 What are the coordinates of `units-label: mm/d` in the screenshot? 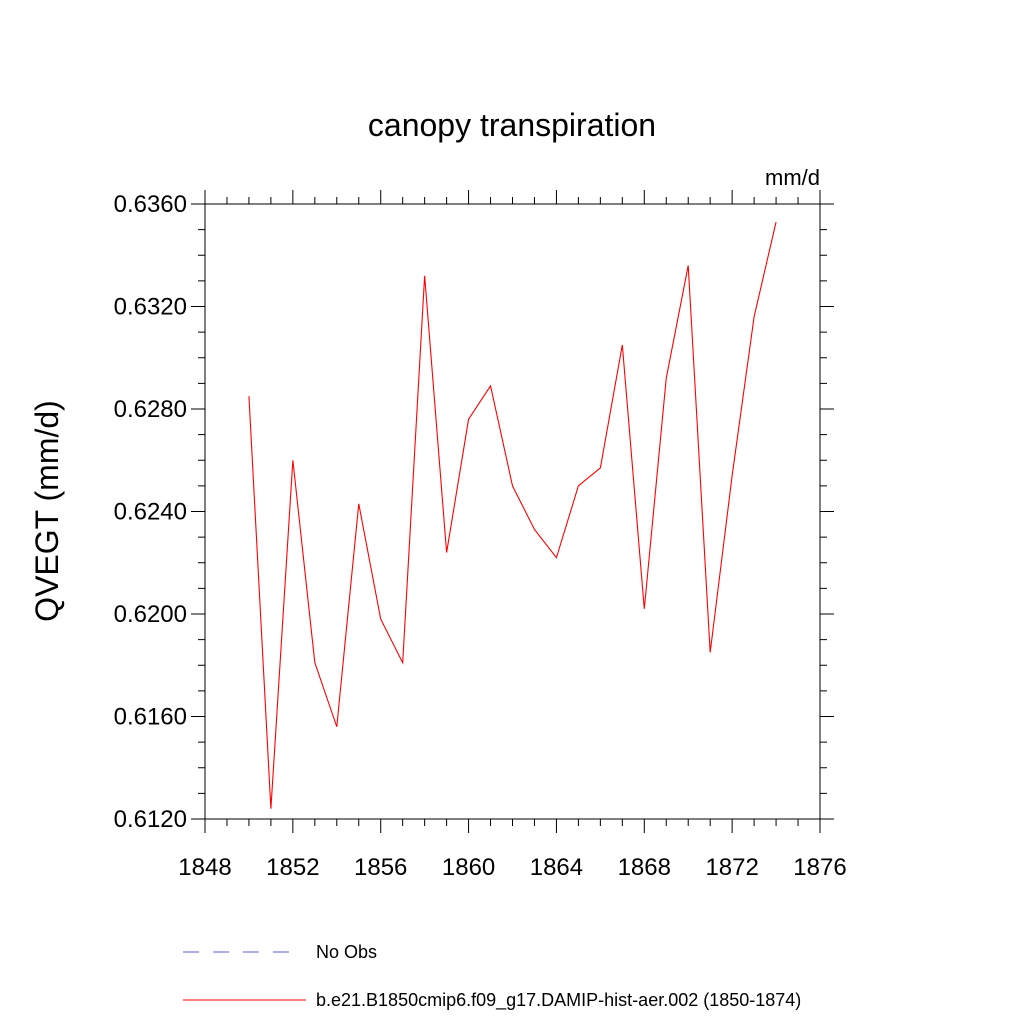 It's located at (792, 177).